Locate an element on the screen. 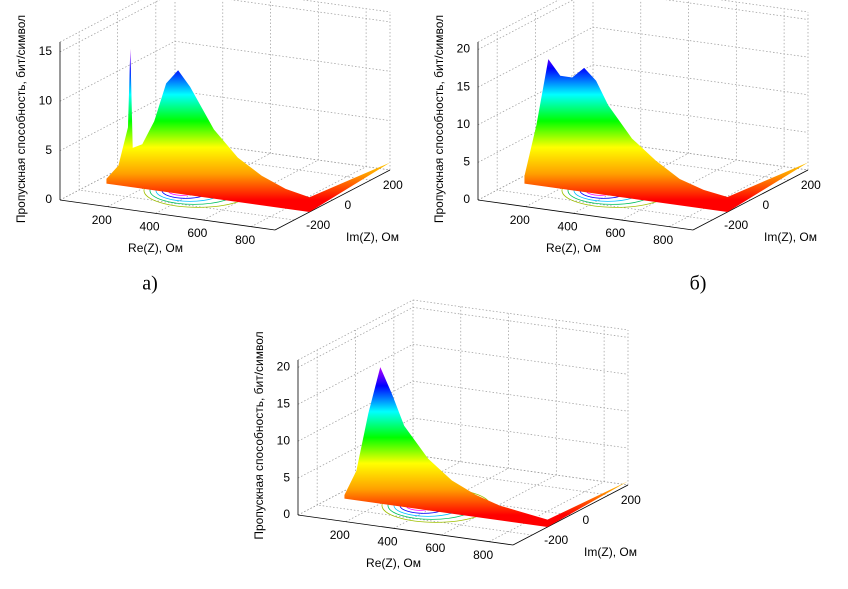 This screenshot has height=589, width=848. panel-caption: а) is located at coordinates (150, 284).